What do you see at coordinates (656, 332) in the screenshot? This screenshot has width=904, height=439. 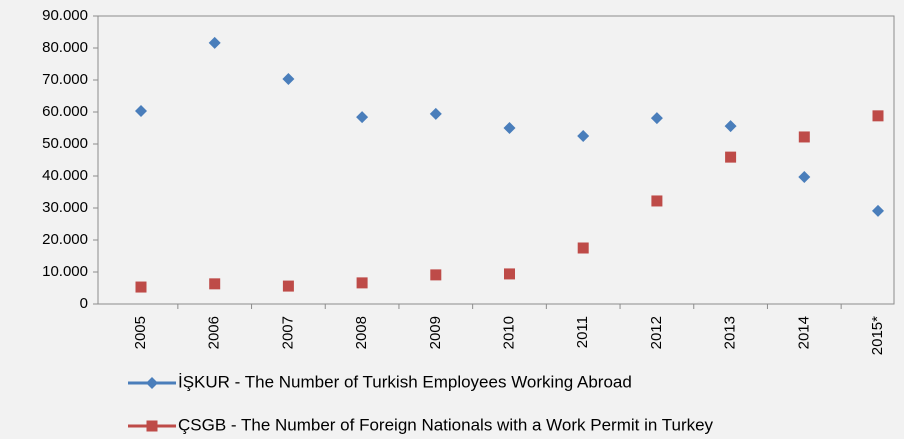 I see `x-tick-label: 2012` at bounding box center [656, 332].